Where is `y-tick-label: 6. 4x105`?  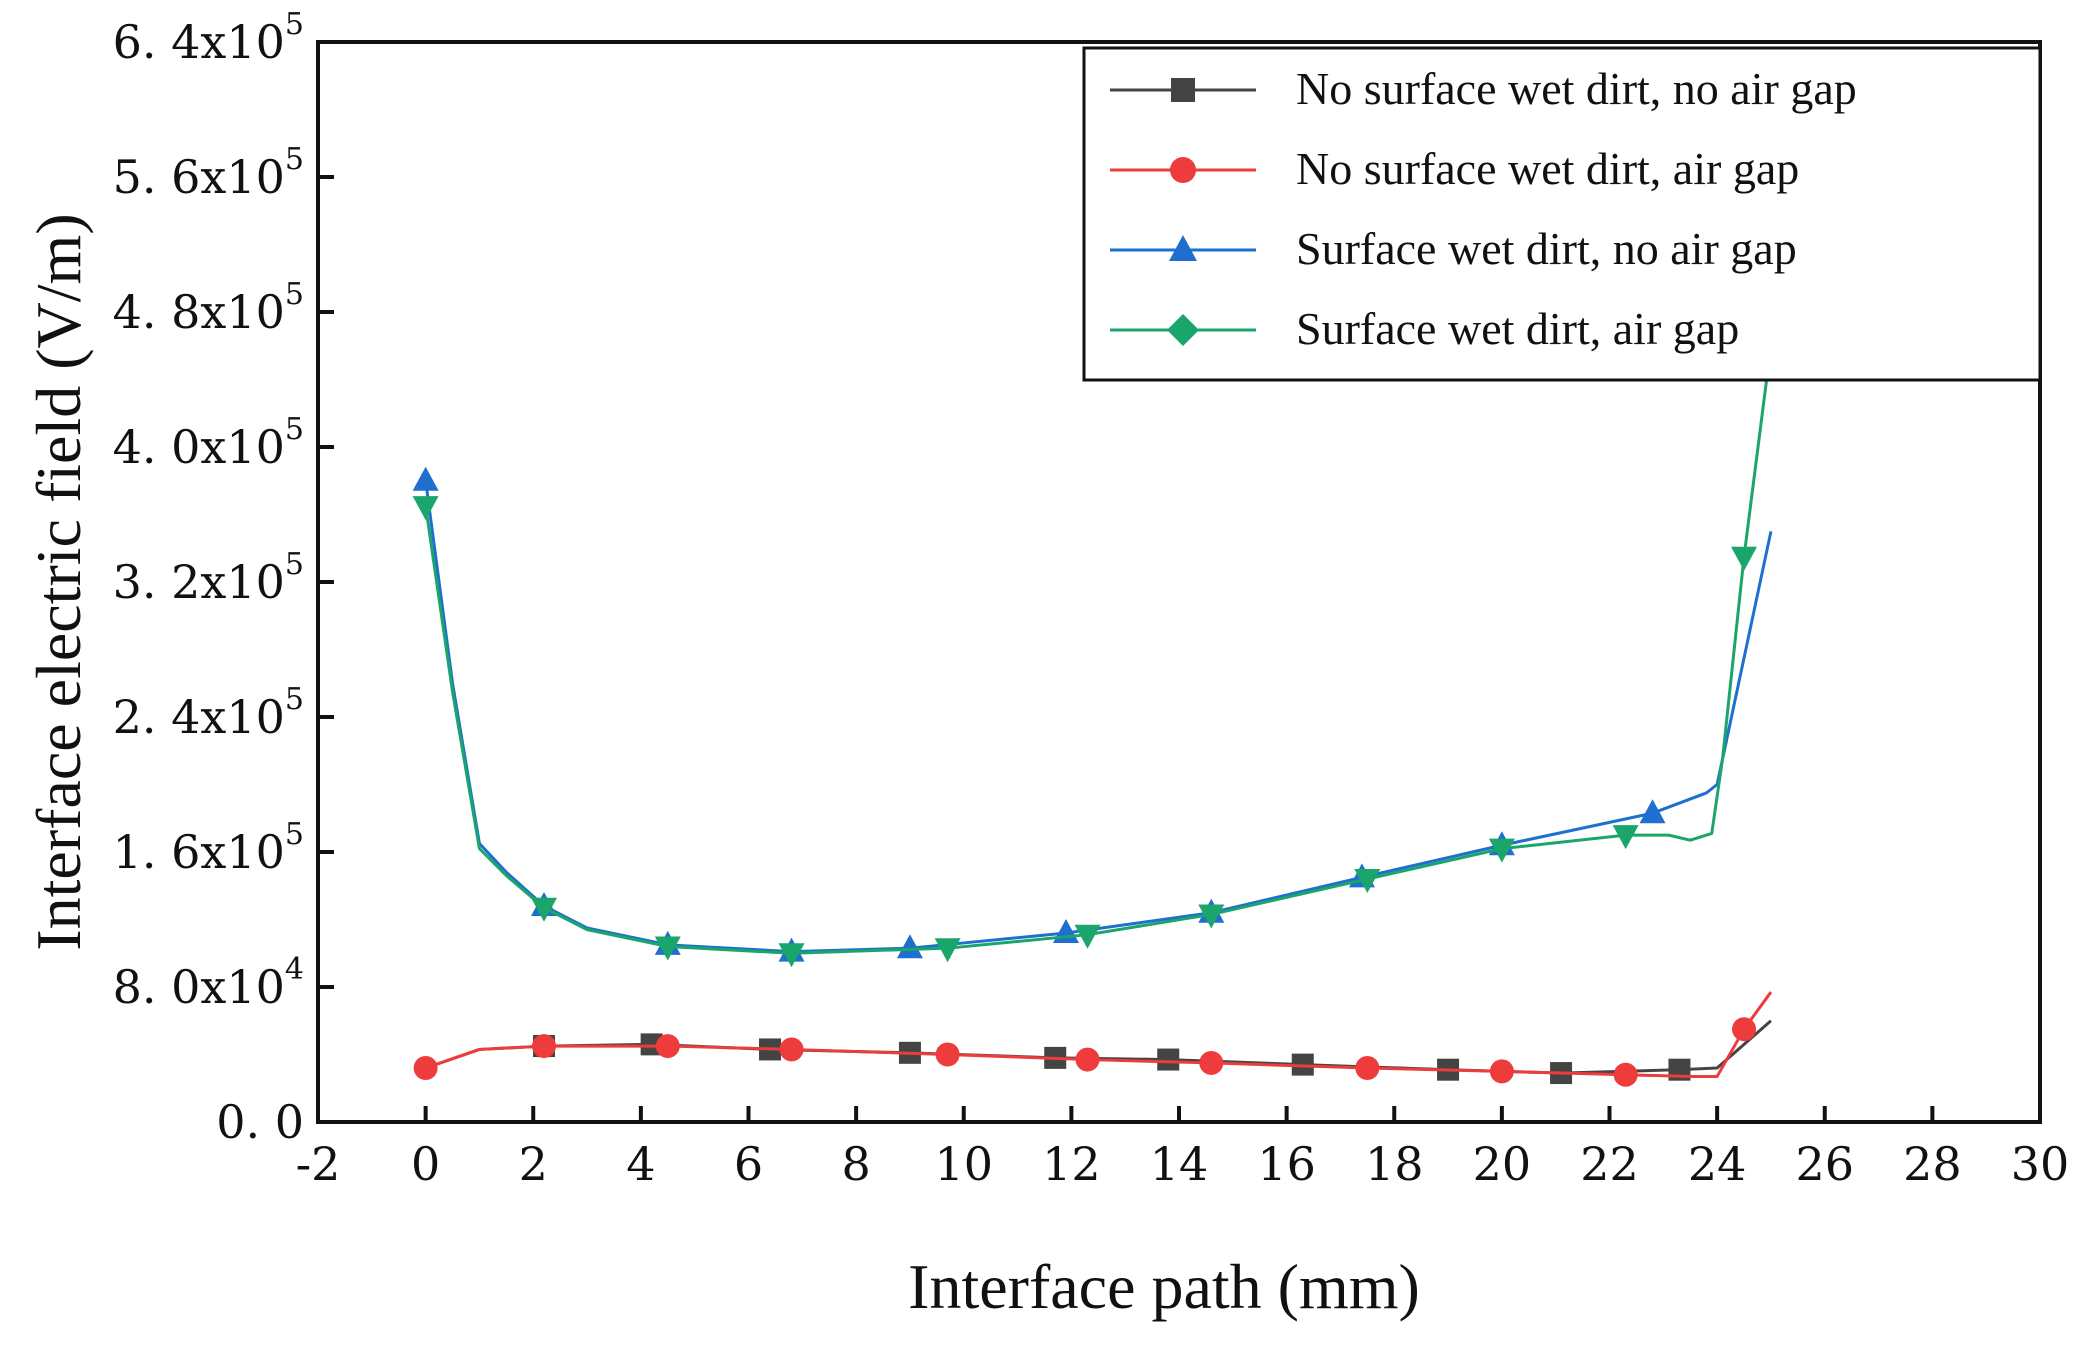
y-tick-label: 6. 4x105 is located at coordinates (208, 38).